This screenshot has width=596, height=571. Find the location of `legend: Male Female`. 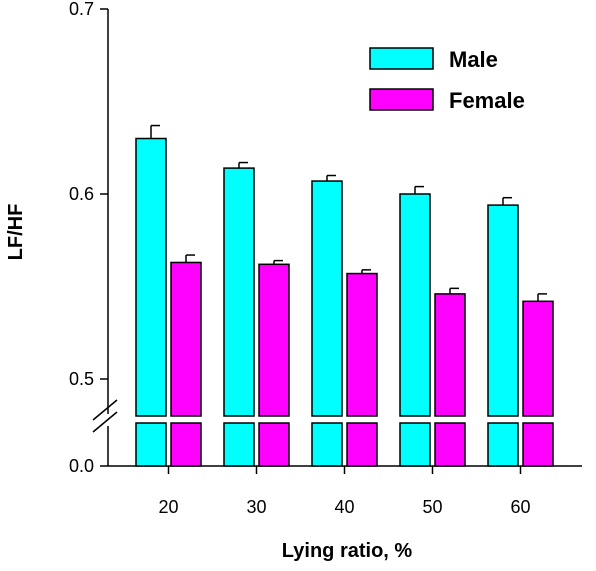

legend: Male Female is located at coordinates (447, 80).